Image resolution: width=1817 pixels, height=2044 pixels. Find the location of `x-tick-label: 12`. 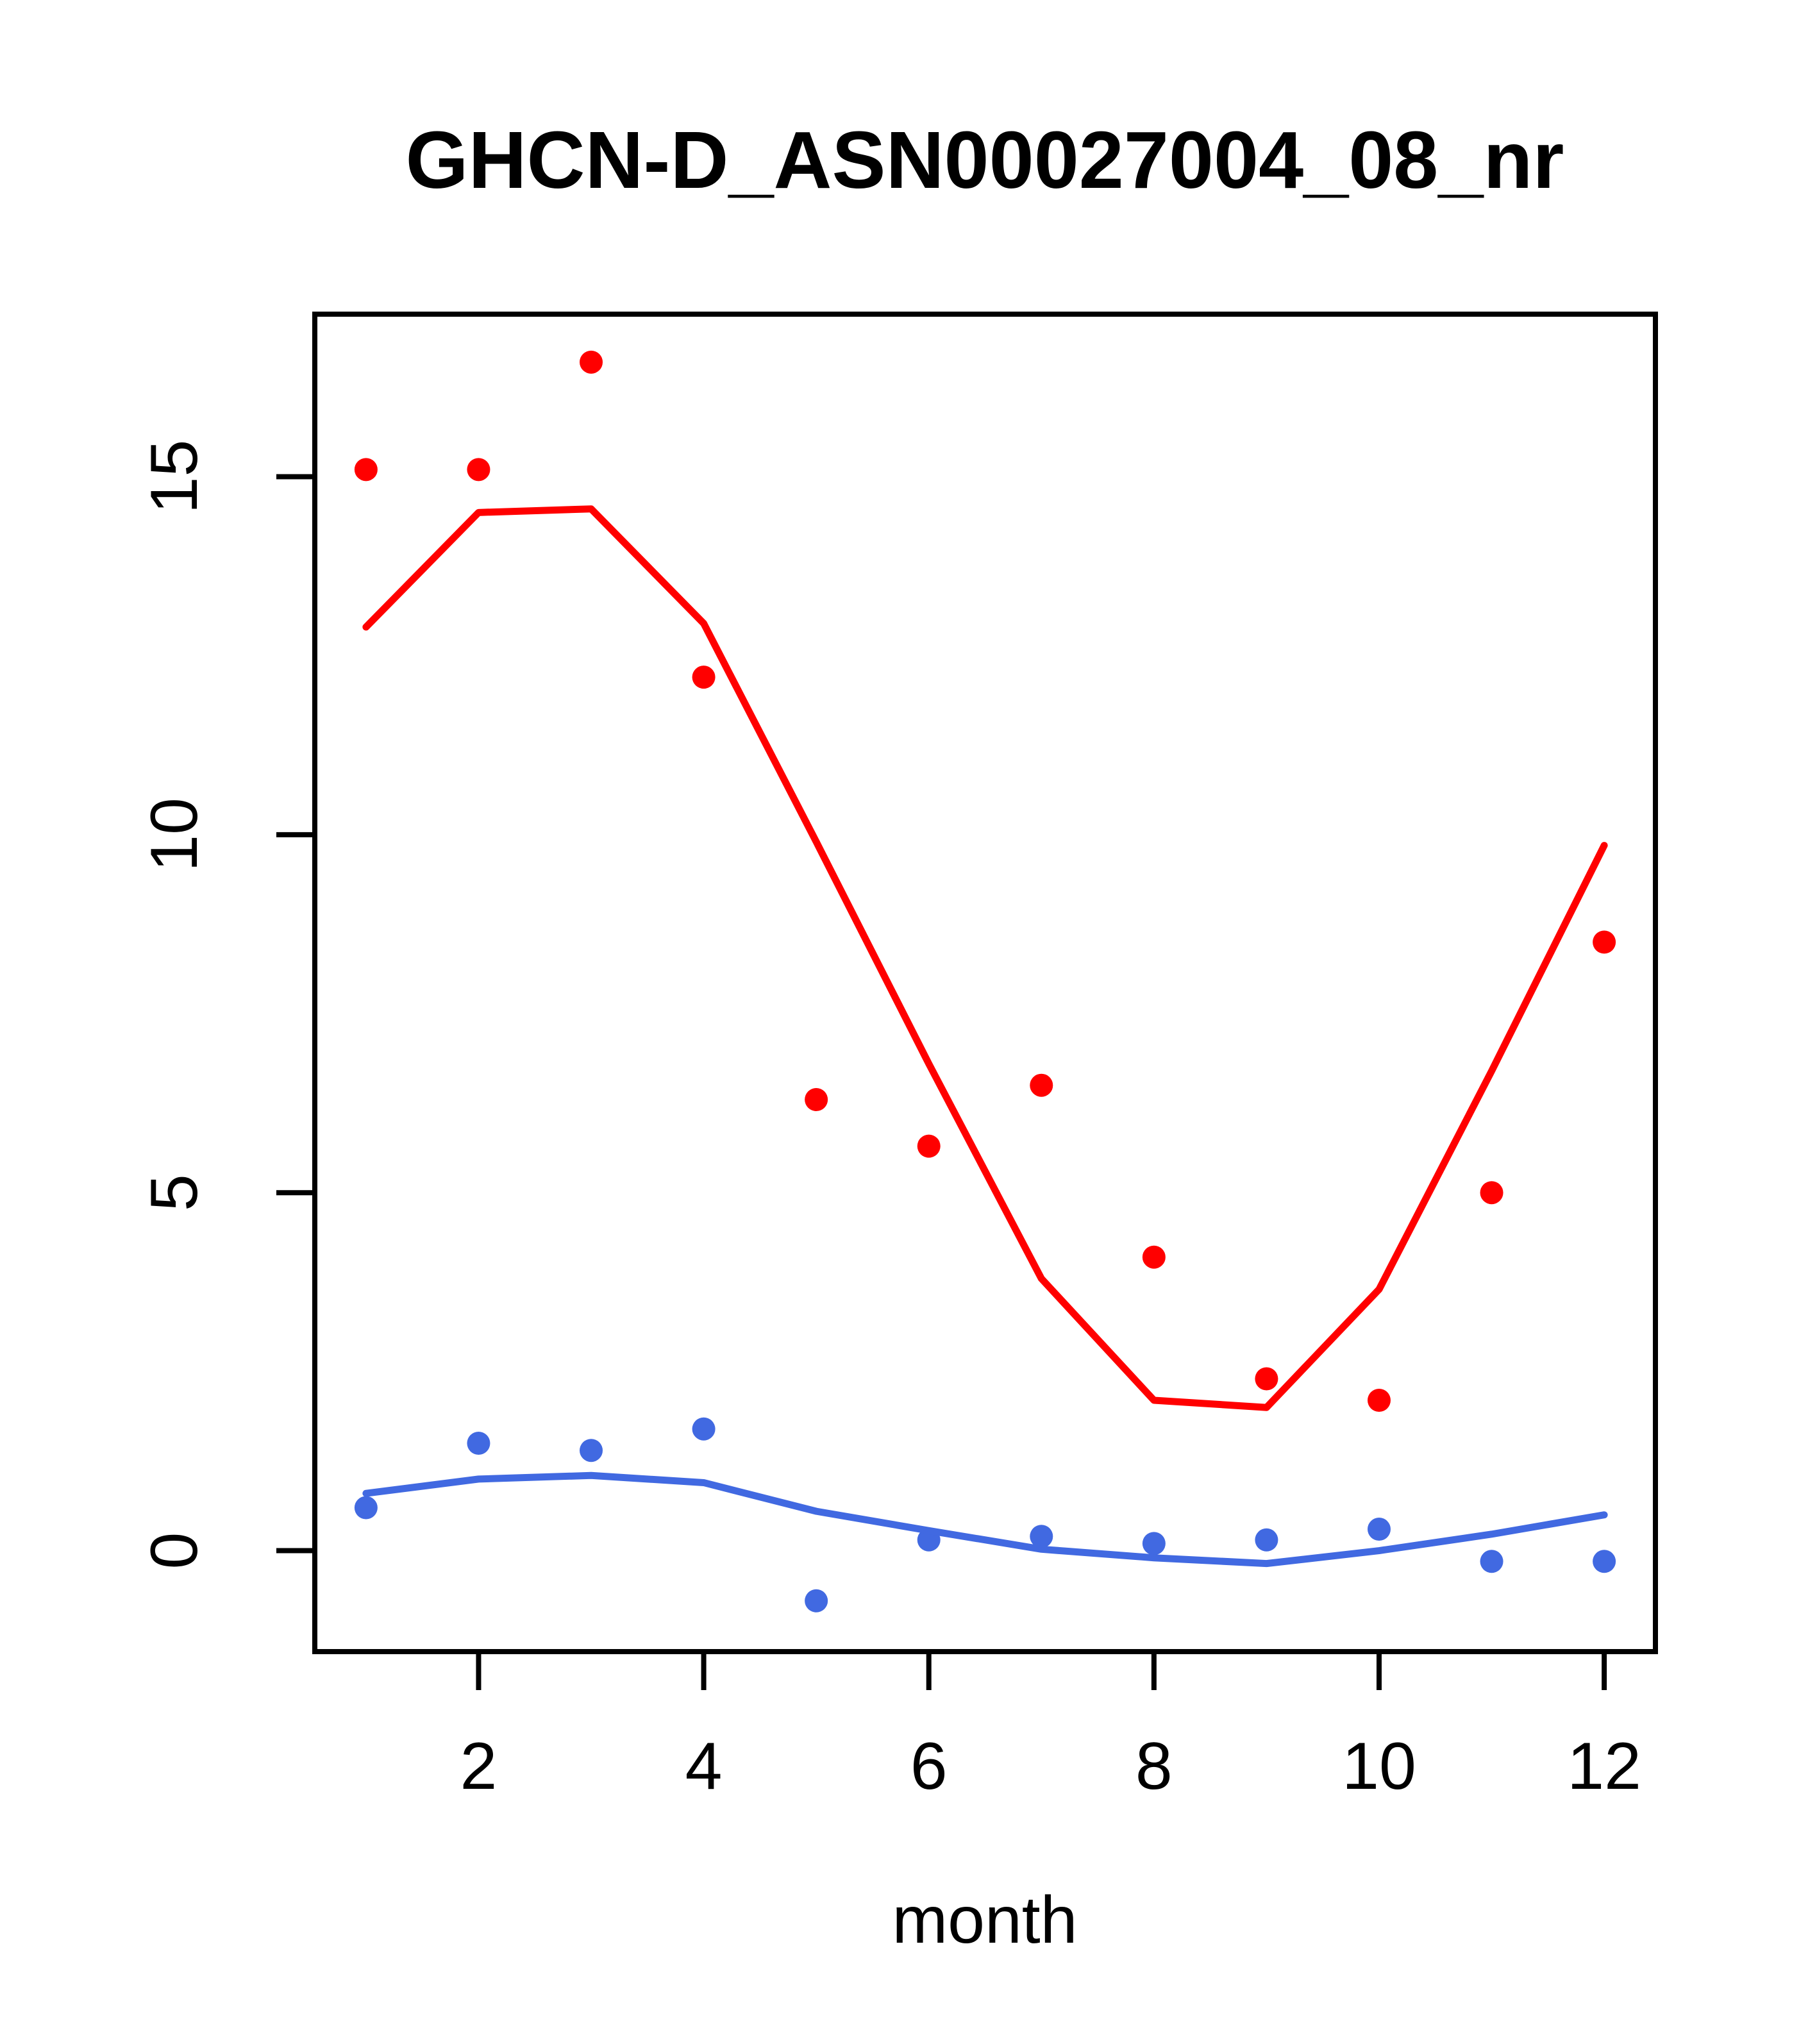

x-tick-label: 12 is located at coordinates (1604, 1766).